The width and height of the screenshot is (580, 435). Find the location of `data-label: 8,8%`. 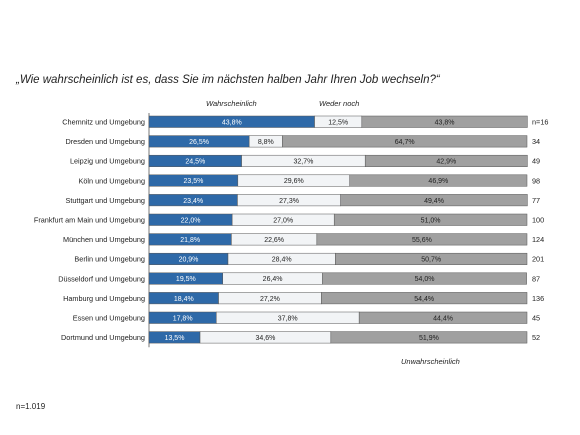

data-label: 8,8% is located at coordinates (266, 142).